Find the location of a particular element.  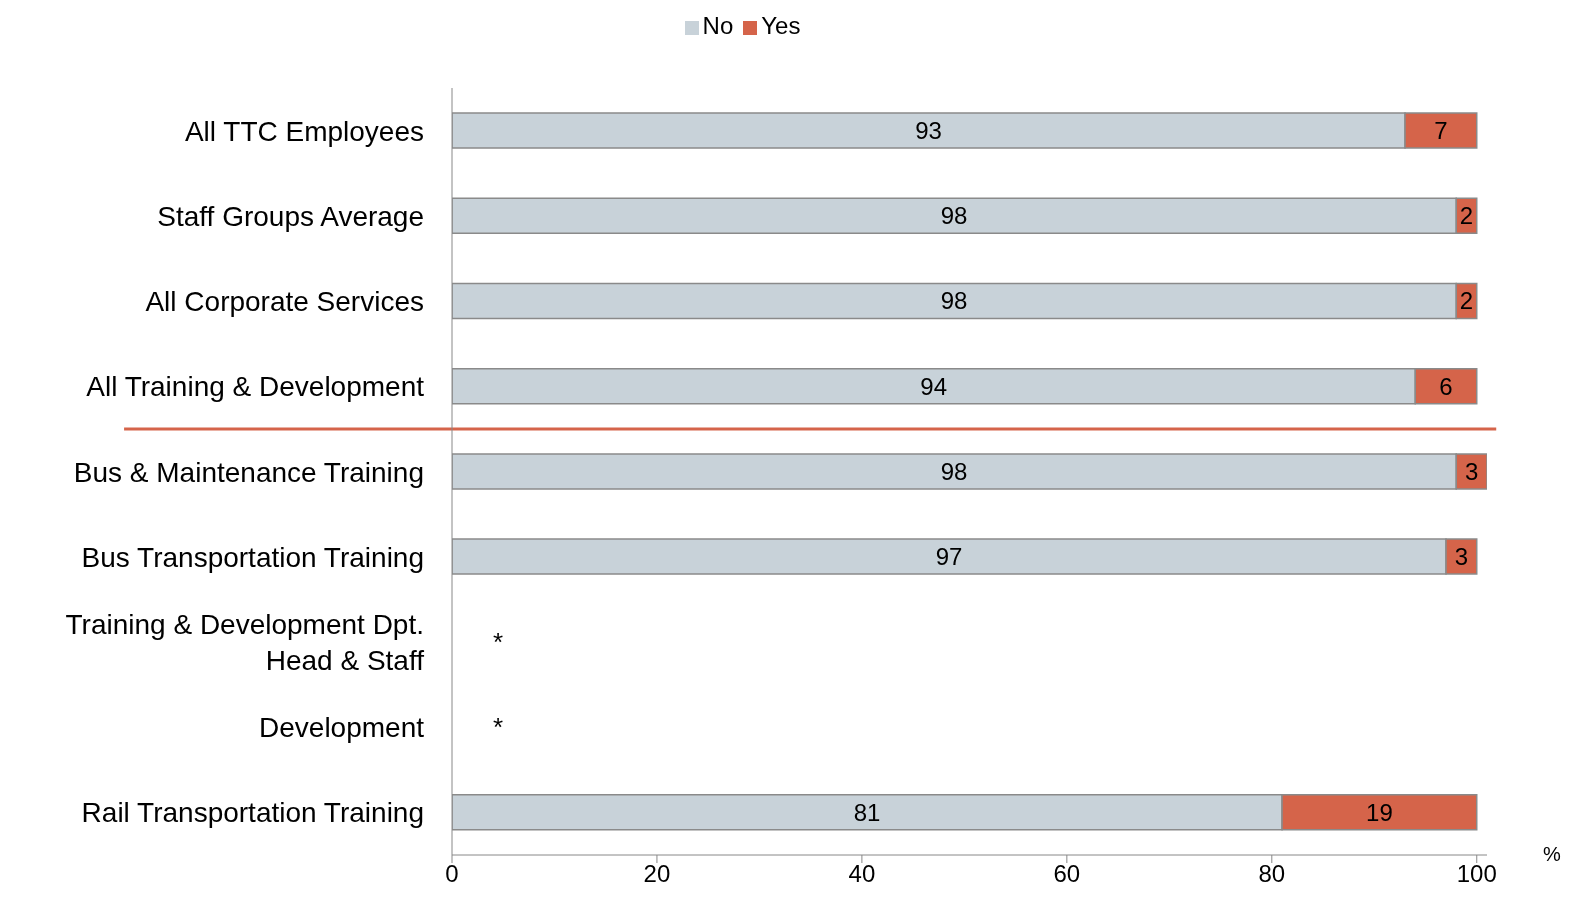

legend-label: Yes is located at coordinates (781, 25).